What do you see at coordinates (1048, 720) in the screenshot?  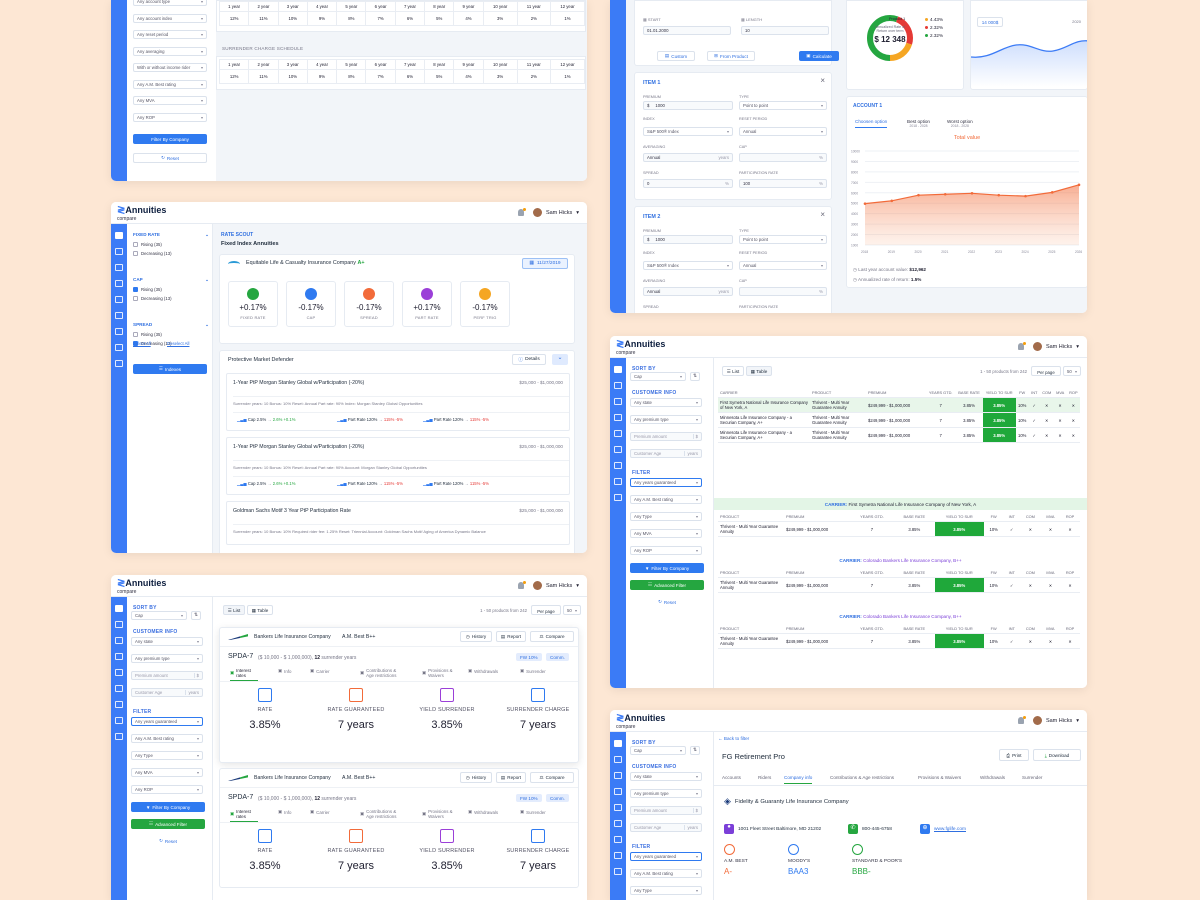 I see `user-menu: Sam Hicks ▾` at bounding box center [1048, 720].